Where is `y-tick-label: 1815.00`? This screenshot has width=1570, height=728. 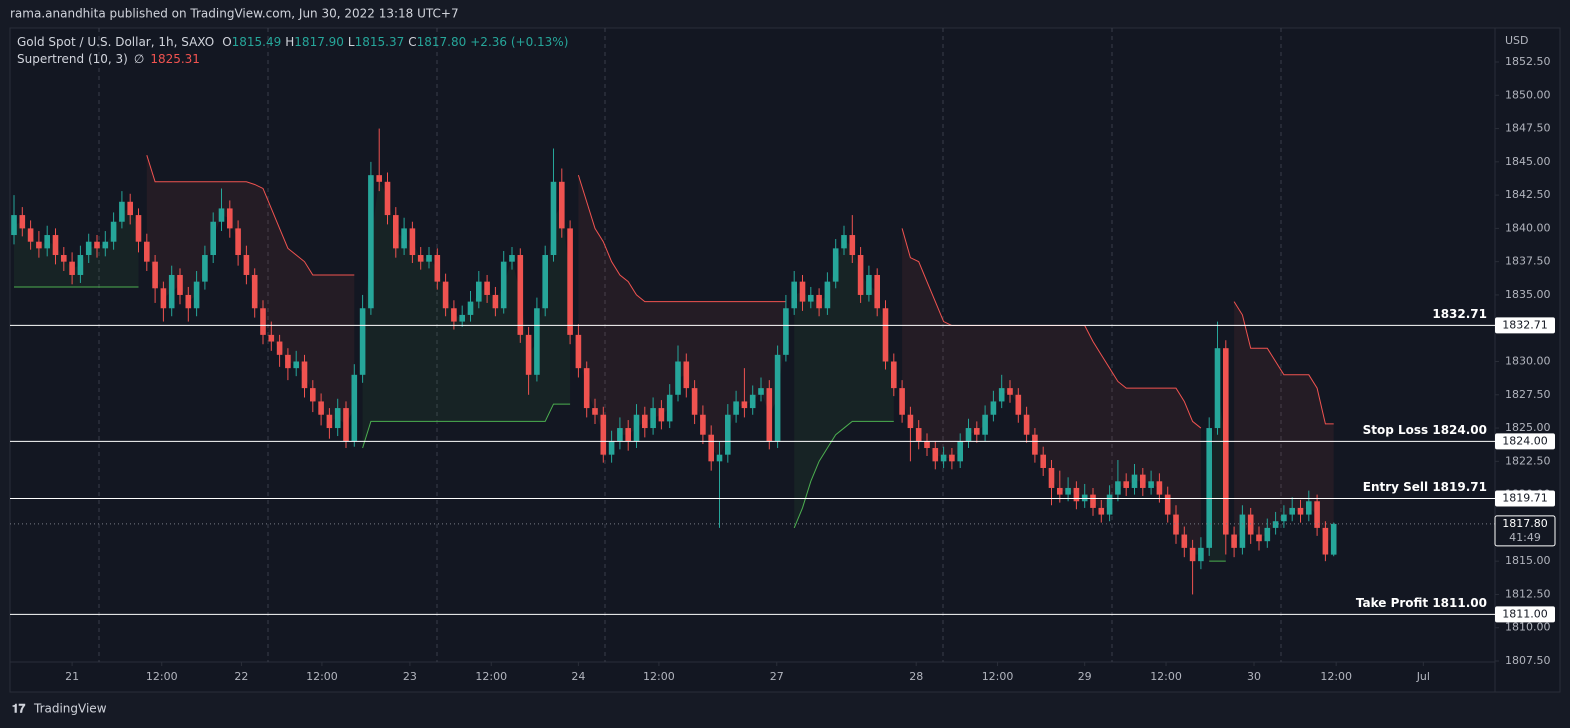
y-tick-label: 1815.00 is located at coordinates (1528, 560).